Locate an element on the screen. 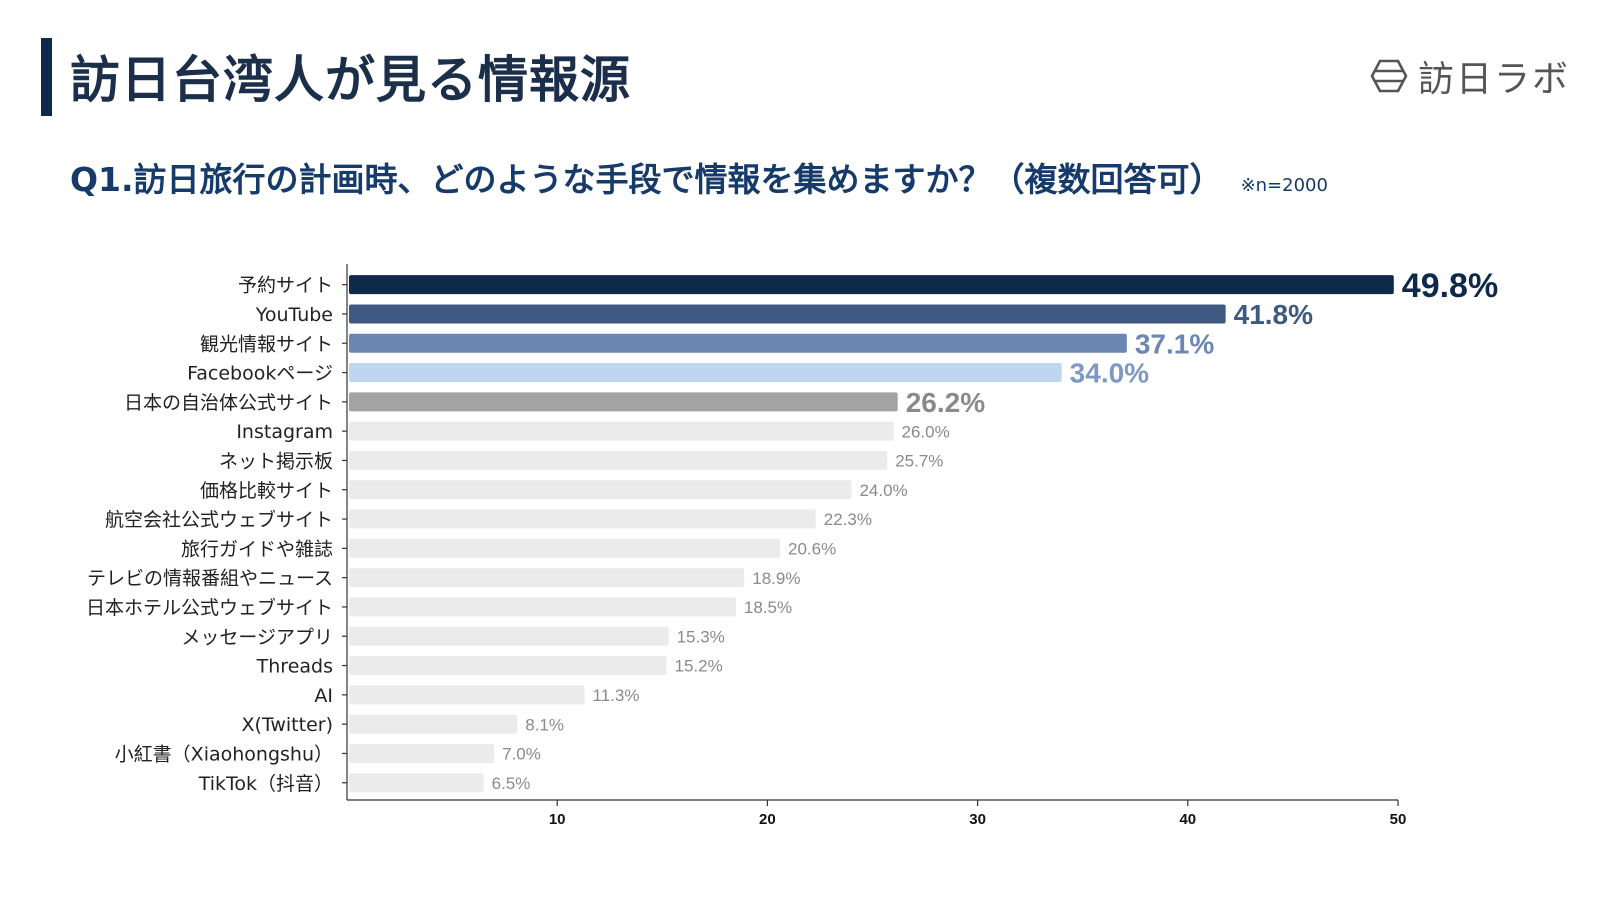 This screenshot has width=1600, height=900. x-tick-label: 20 is located at coordinates (767, 819).